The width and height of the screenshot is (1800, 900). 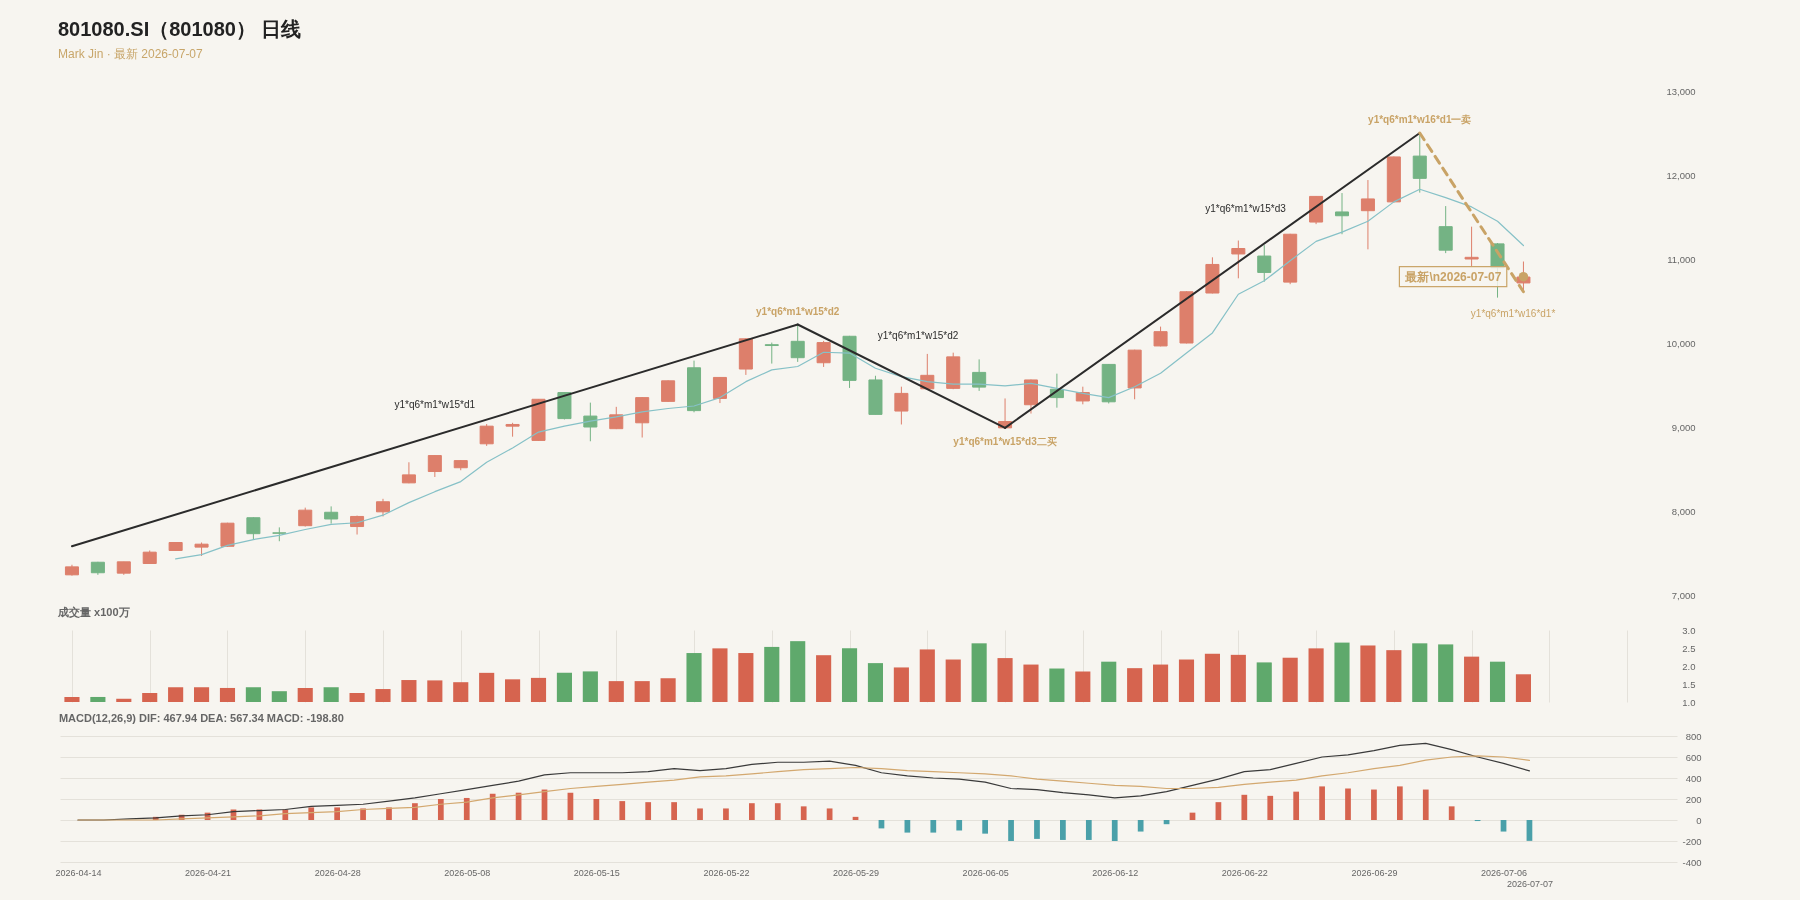 What do you see at coordinates (208, 872) in the screenshot?
I see `x-tick-label: 2026-04-21` at bounding box center [208, 872].